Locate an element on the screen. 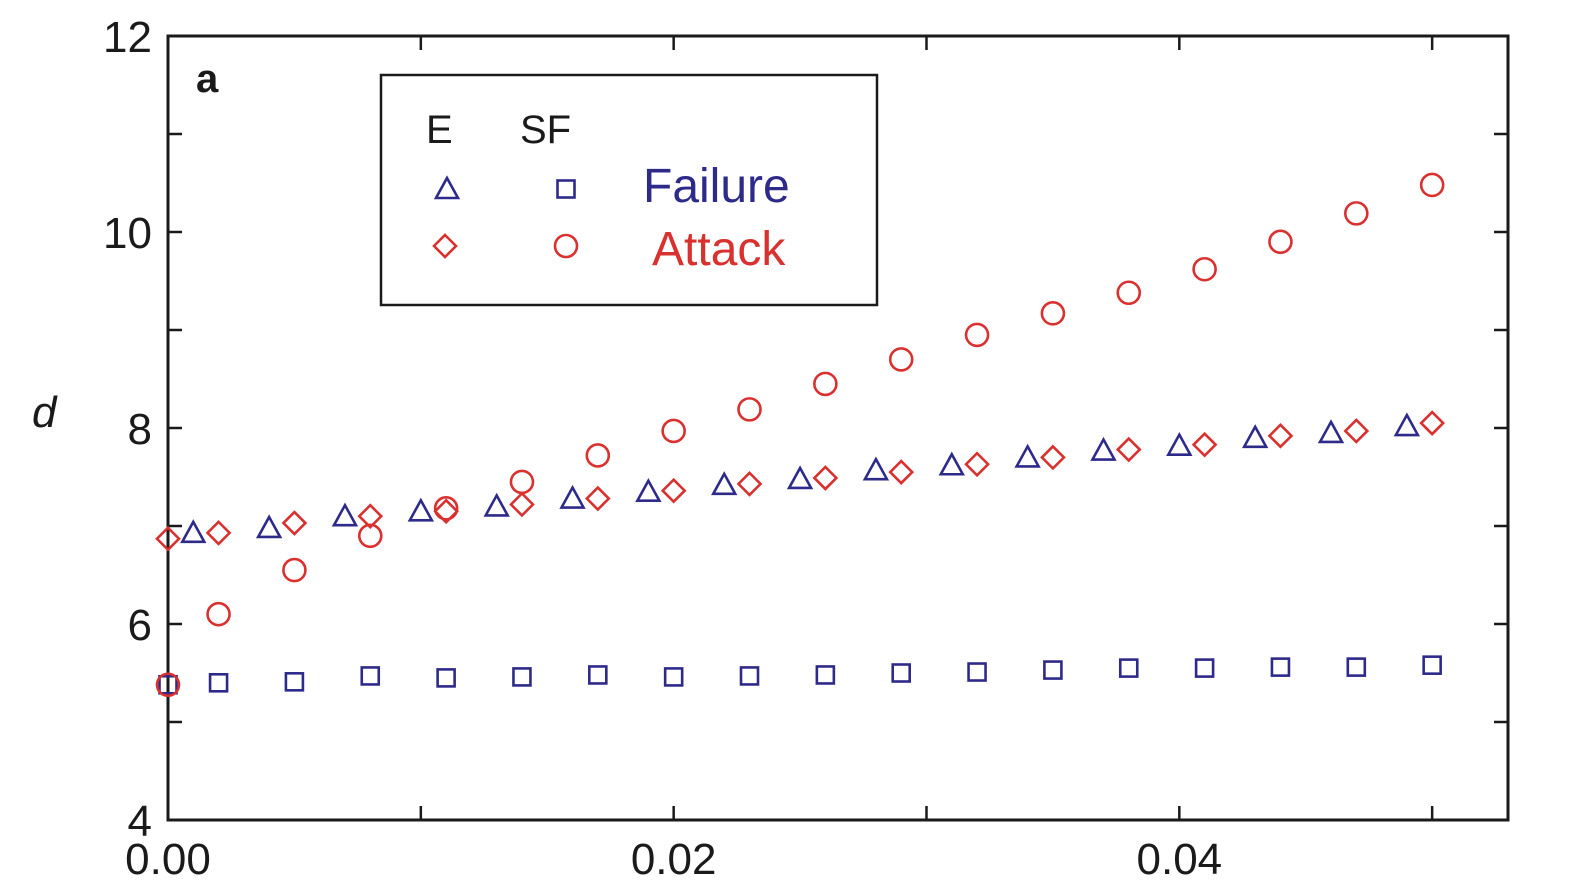 Image resolution: width=1578 pixels, height=886 pixels. y-tick-label: 4 is located at coordinates (140, 821).